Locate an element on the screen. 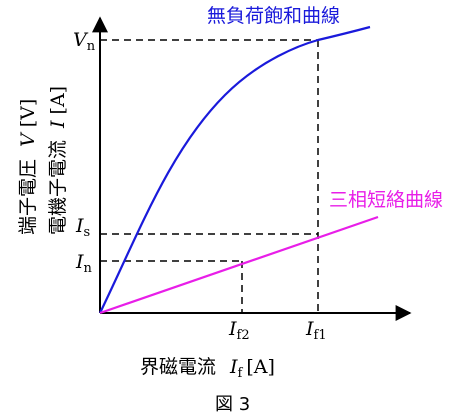  figure-caption: 図 3 is located at coordinates (232, 404).